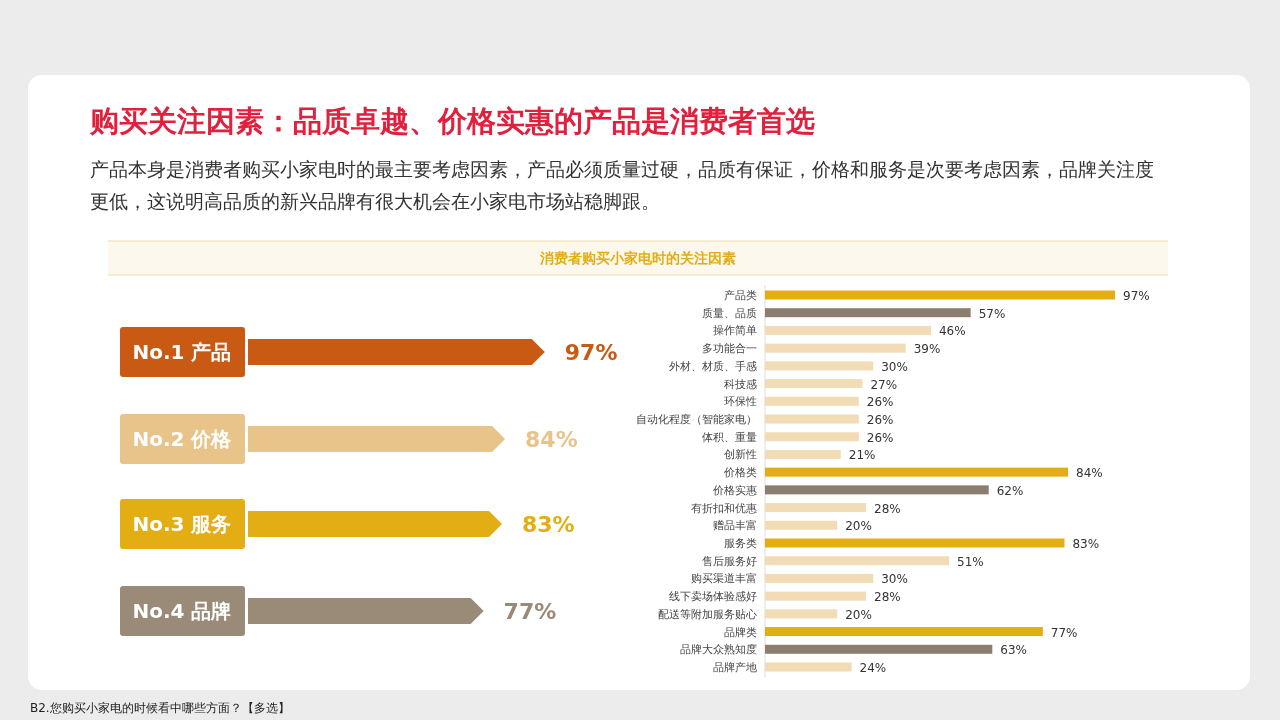 This screenshot has height=720, width=1280. What do you see at coordinates (873, 668) in the screenshot?
I see `data-label: 24%` at bounding box center [873, 668].